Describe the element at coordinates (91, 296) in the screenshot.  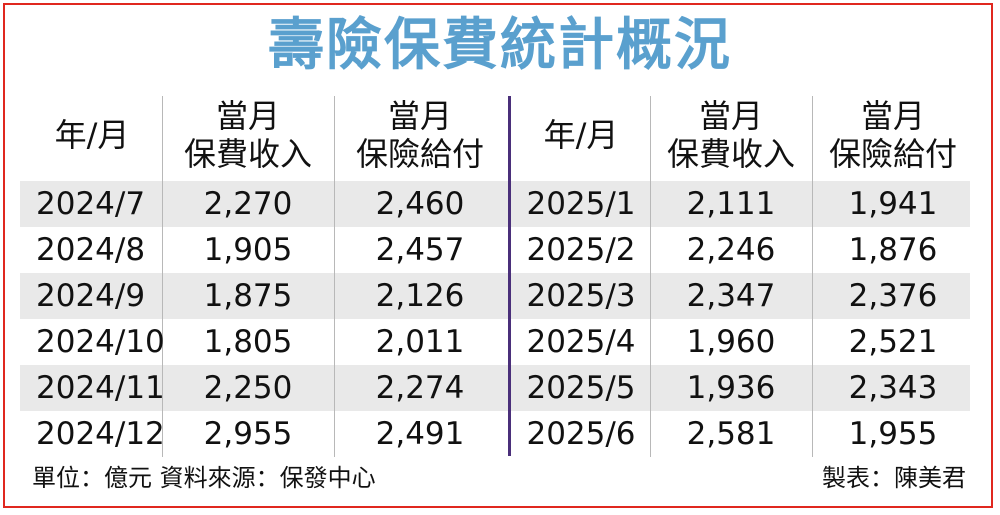
I see `left-cell-period: 2024/9` at that location.